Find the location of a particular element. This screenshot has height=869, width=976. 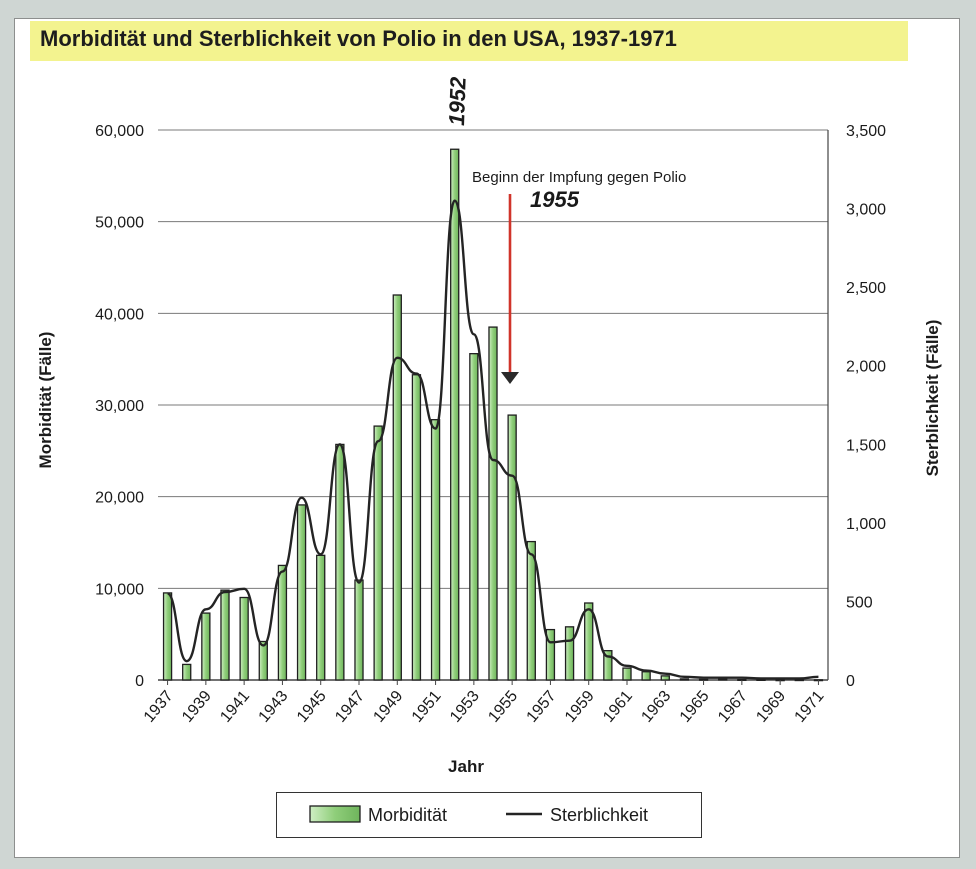

x-tick-label: 1967 is located at coordinates (733, 707).